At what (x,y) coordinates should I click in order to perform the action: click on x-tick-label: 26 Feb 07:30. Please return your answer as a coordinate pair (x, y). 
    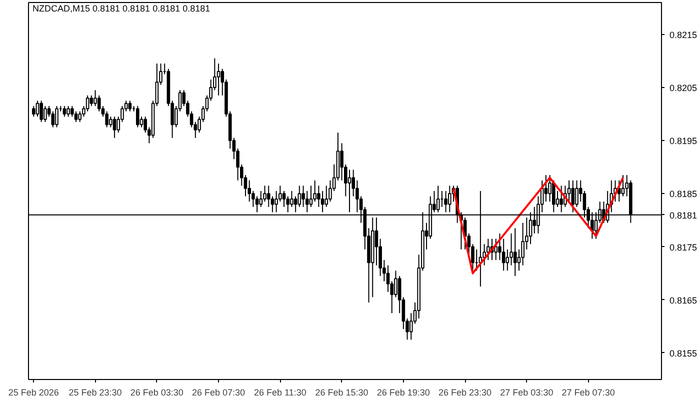
    Looking at the image, I should click on (219, 393).